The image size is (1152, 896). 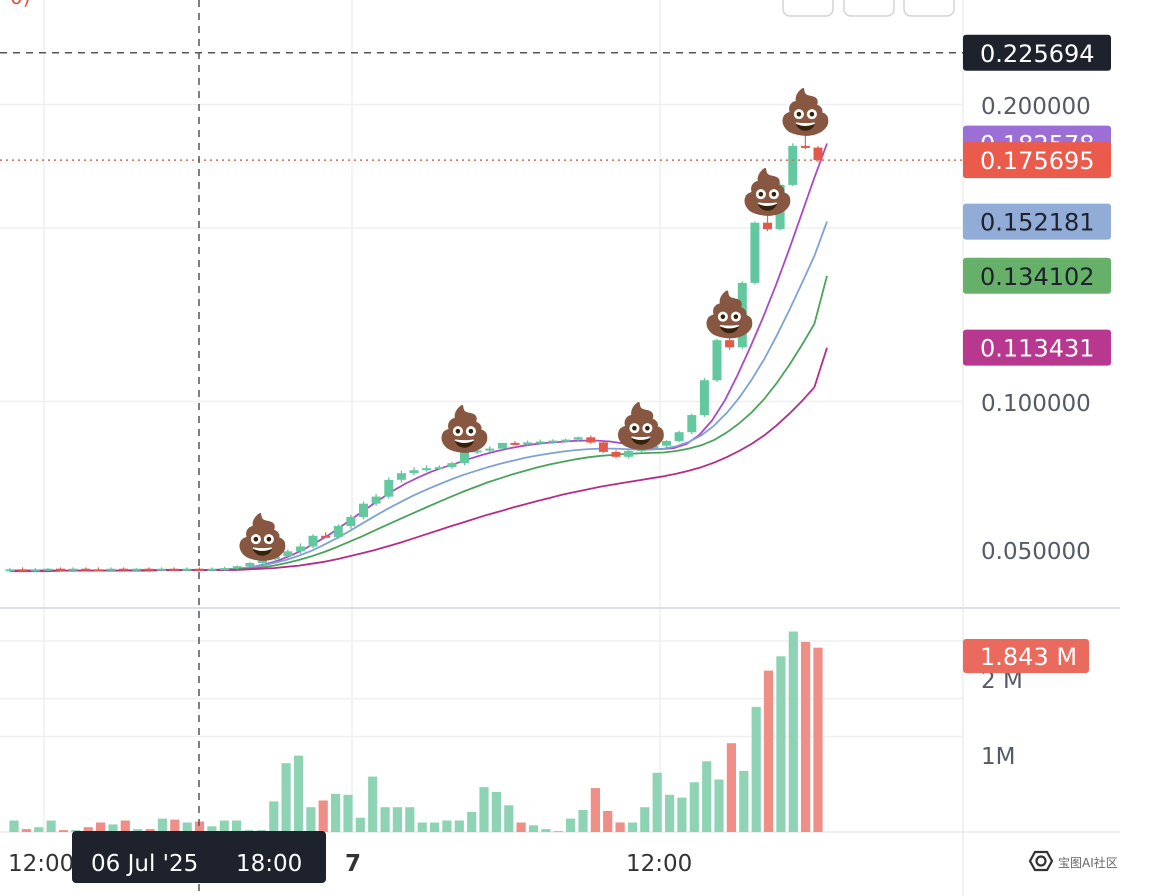 What do you see at coordinates (353, 864) in the screenshot?
I see `time-axis-label: 7` at bounding box center [353, 864].